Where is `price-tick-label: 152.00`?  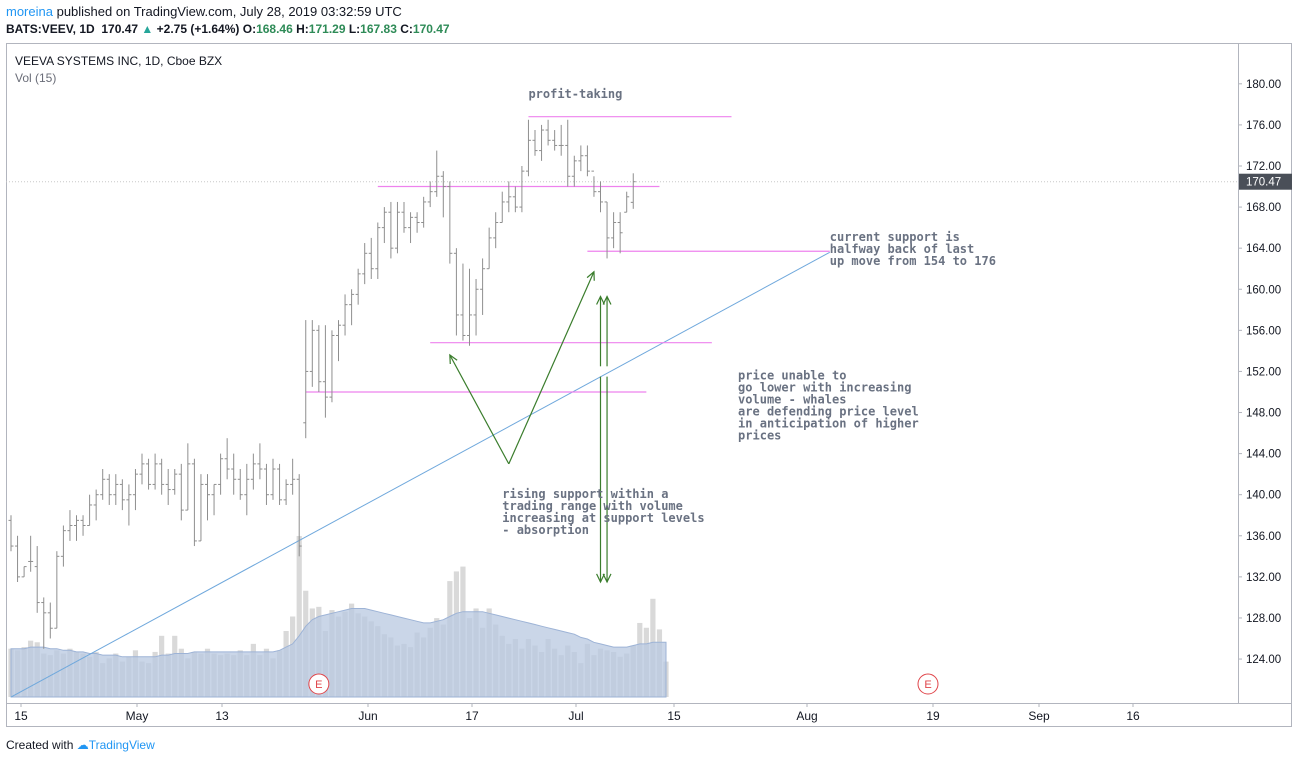
price-tick-label: 152.00 is located at coordinates (1263, 372).